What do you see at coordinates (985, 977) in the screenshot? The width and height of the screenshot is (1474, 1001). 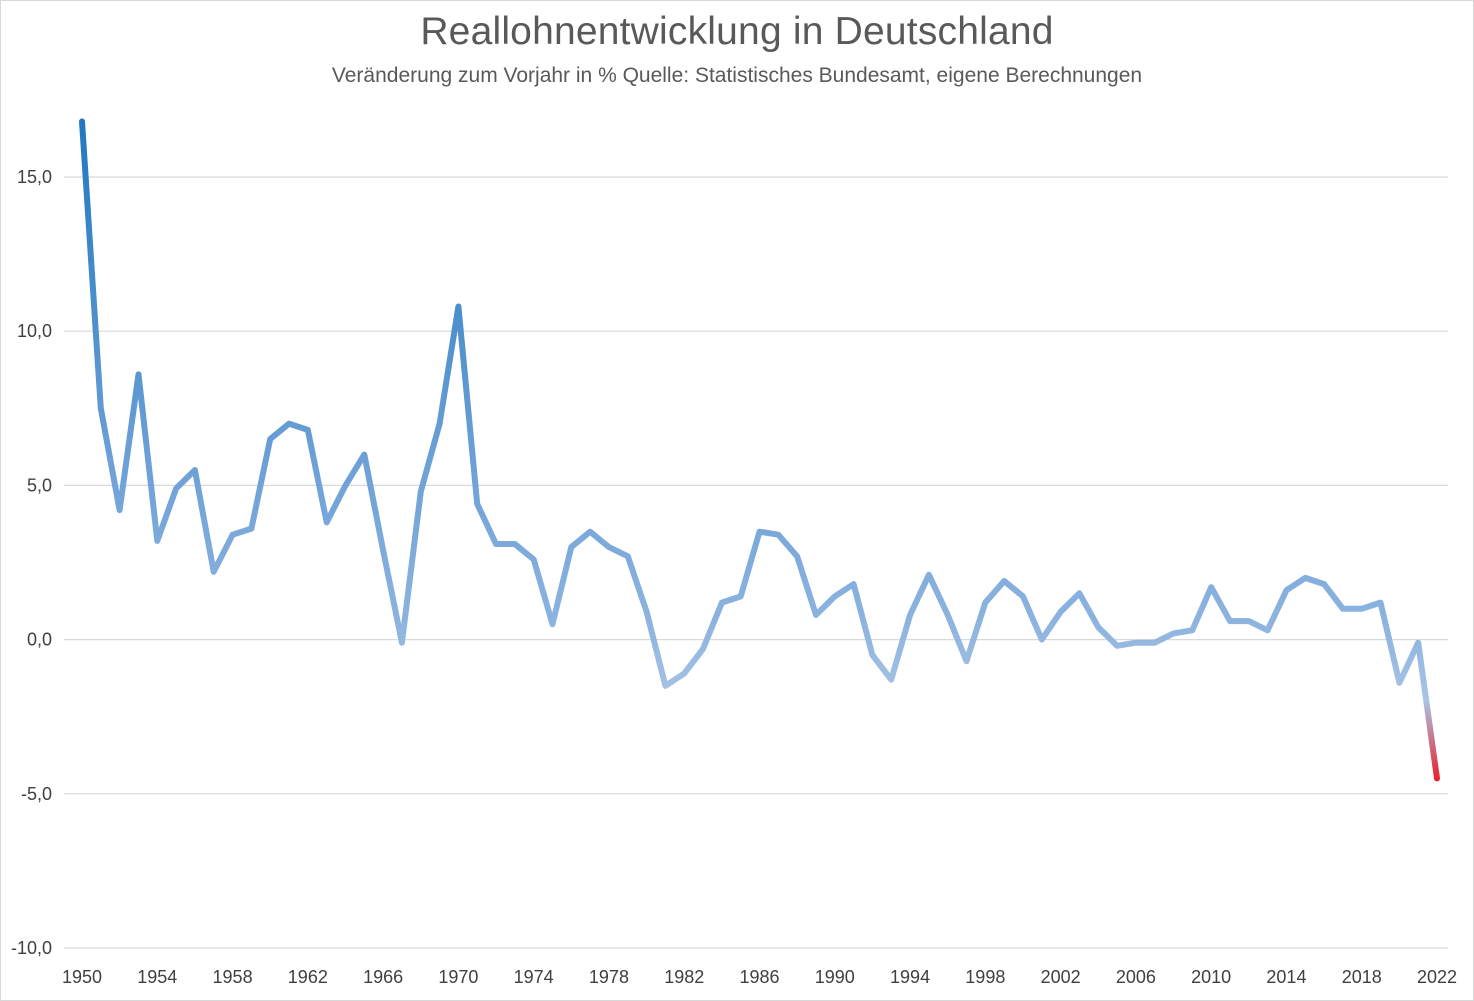 I see `x-tick-label: 1998` at bounding box center [985, 977].